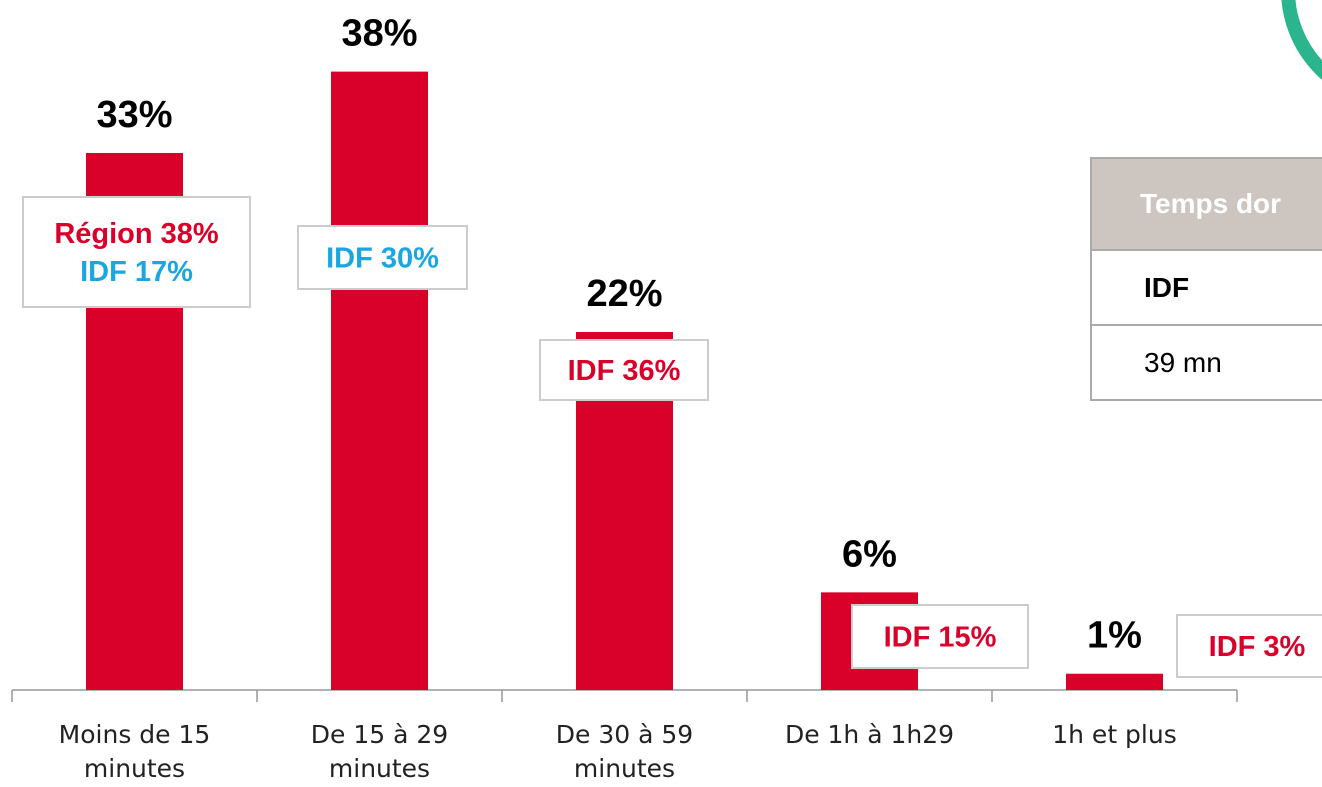 The height and width of the screenshot is (787, 1322). Describe the element at coordinates (379, 751) in the screenshot. I see `x-tick-label: De 15 à 29 minutes` at that location.